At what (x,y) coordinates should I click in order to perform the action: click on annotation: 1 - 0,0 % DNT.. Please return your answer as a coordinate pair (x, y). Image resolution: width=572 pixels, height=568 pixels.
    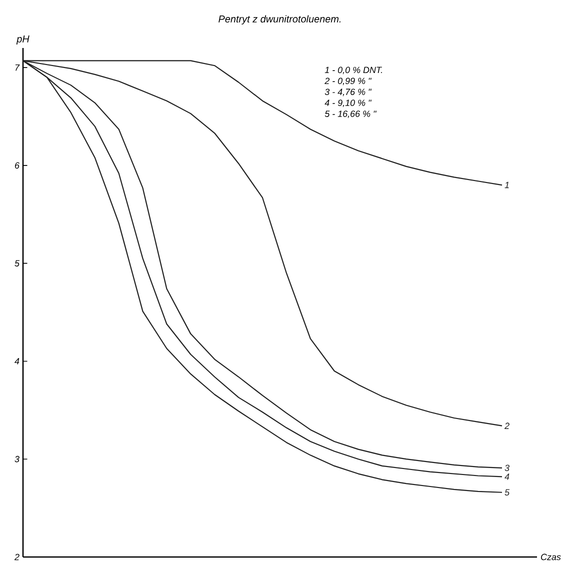
    Looking at the image, I should click on (353, 70).